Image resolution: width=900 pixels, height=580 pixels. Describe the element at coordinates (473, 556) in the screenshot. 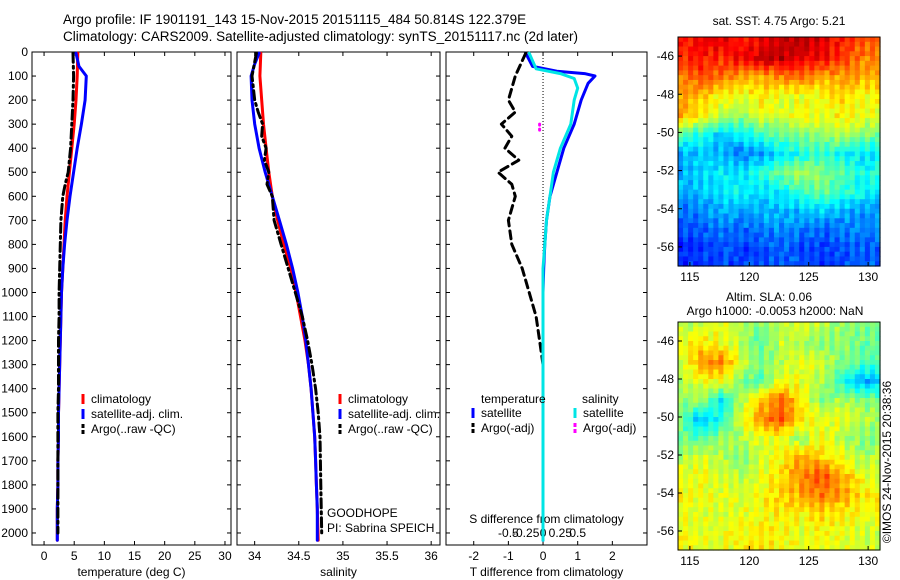

I see `x-tick-label: -2` at that location.